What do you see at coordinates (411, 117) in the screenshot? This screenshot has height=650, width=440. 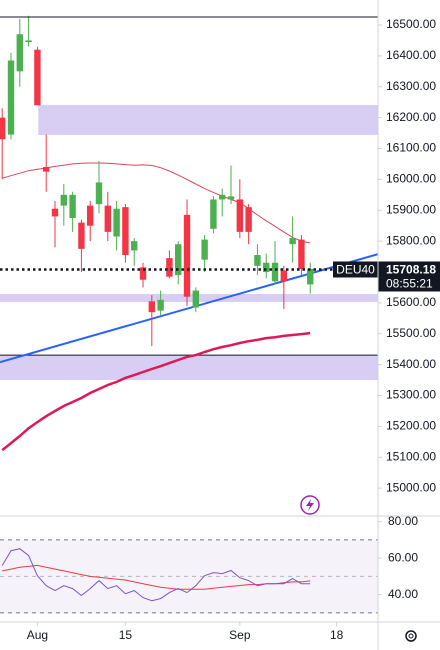 I see `y-tick-label: 16200.00` at bounding box center [411, 117].